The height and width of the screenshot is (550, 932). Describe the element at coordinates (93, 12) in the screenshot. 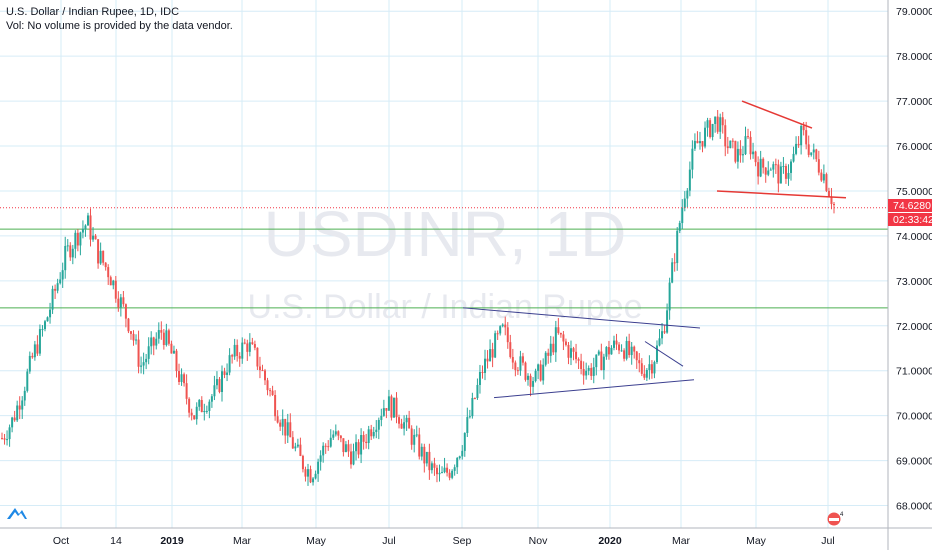

I see `symbol-title: U.S. Dollar / Indian Rupee, 1D, IDC` at that location.